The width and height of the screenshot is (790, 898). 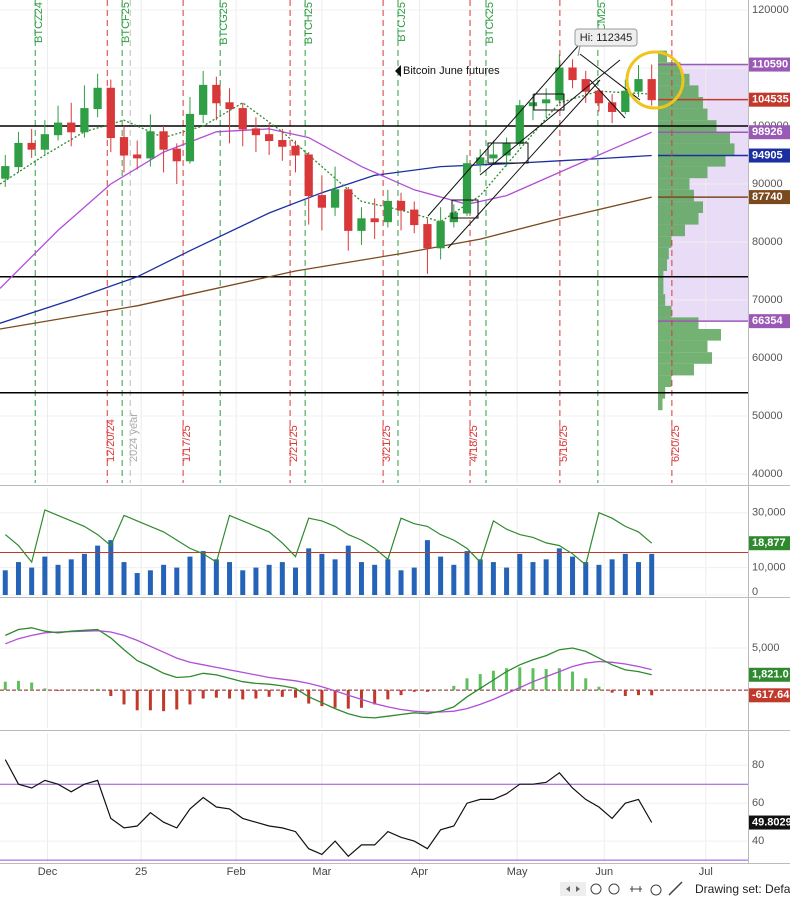 What do you see at coordinates (767, 184) in the screenshot?
I see `y-tick-label: 90000` at bounding box center [767, 184].